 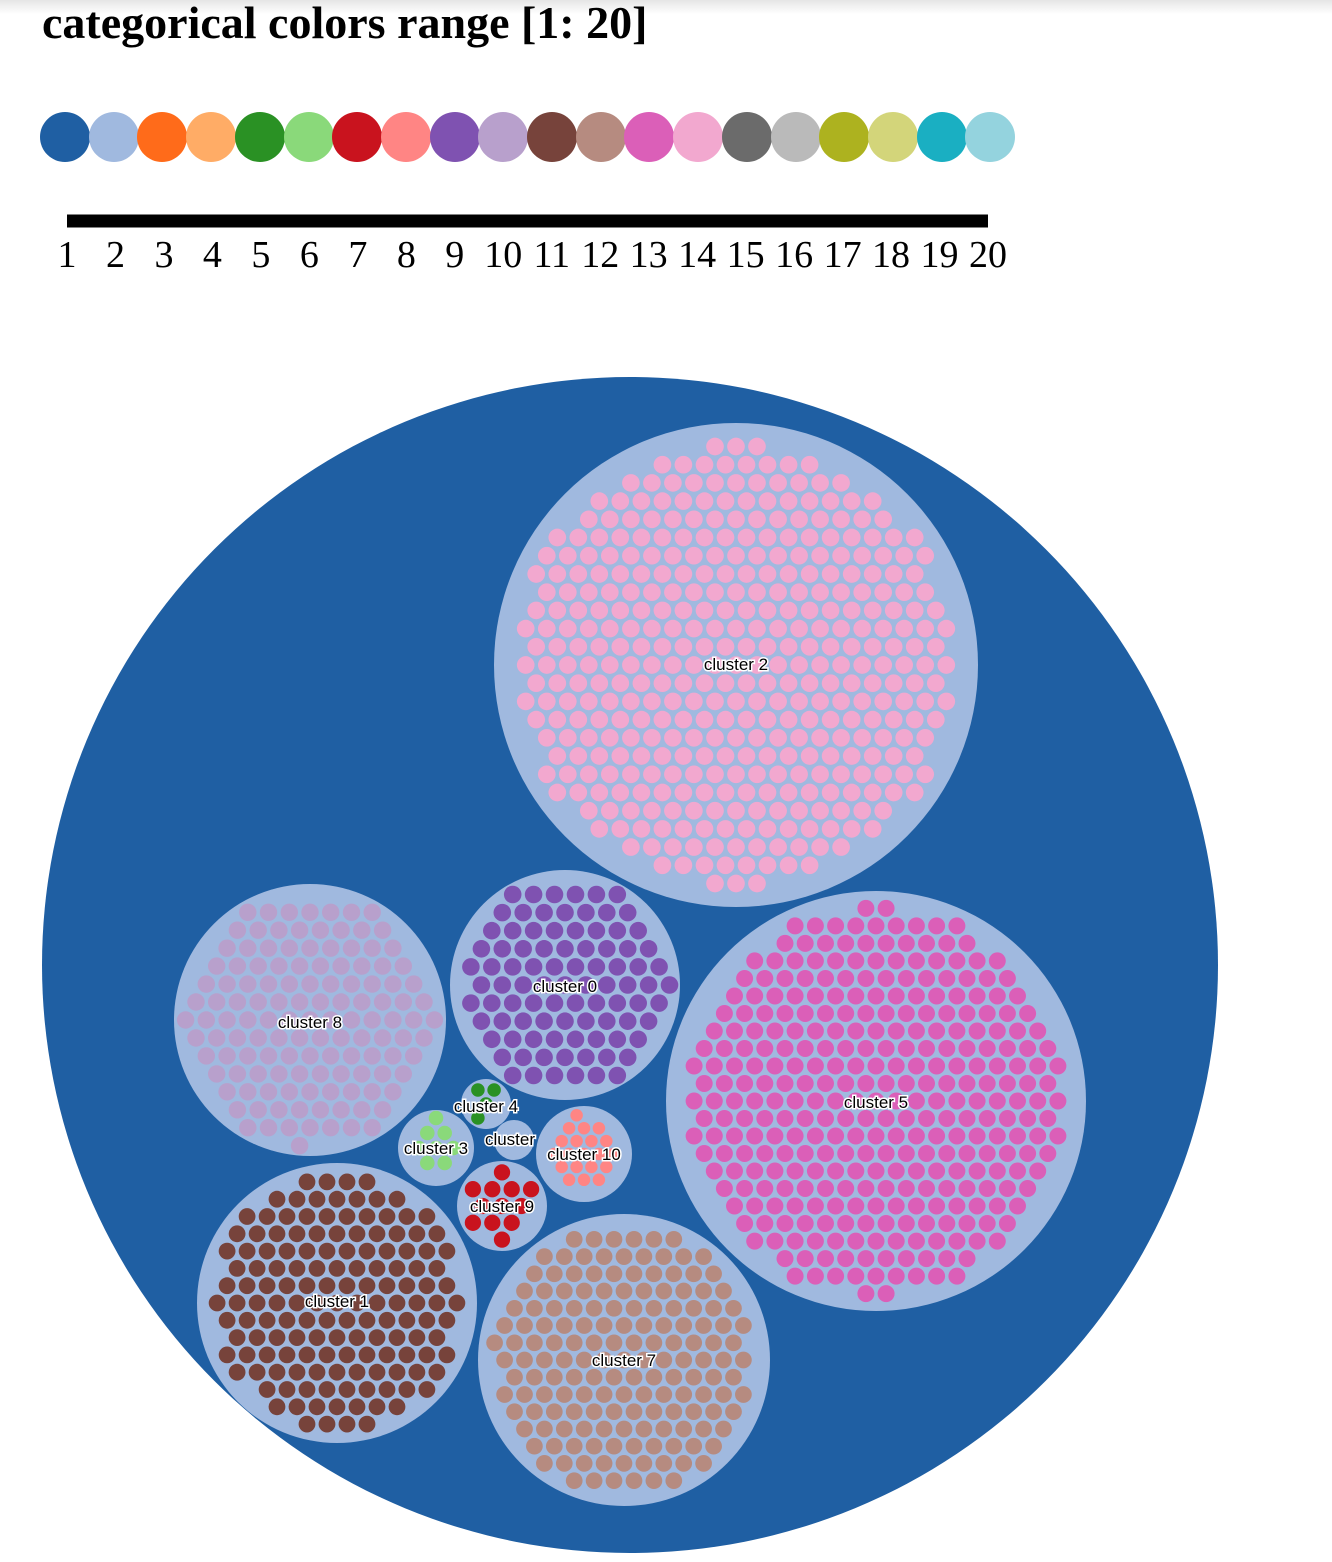 I want to click on cluster-4-leaf, so click(x=478, y=1118).